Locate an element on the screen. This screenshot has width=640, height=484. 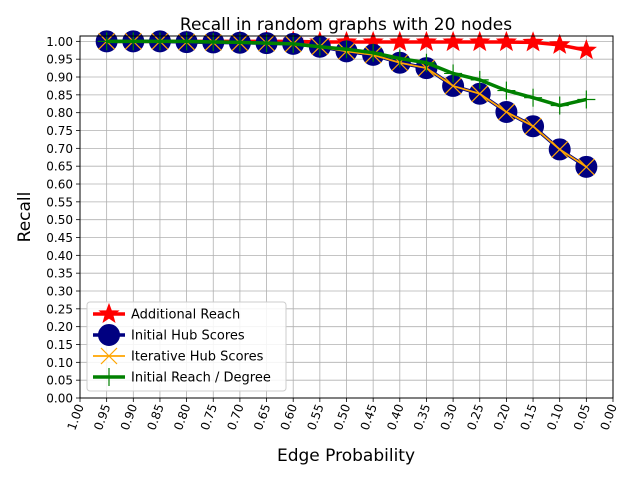
legend-entry-initial-hub-scores: Initial Hub Scores is located at coordinates (169, 335).